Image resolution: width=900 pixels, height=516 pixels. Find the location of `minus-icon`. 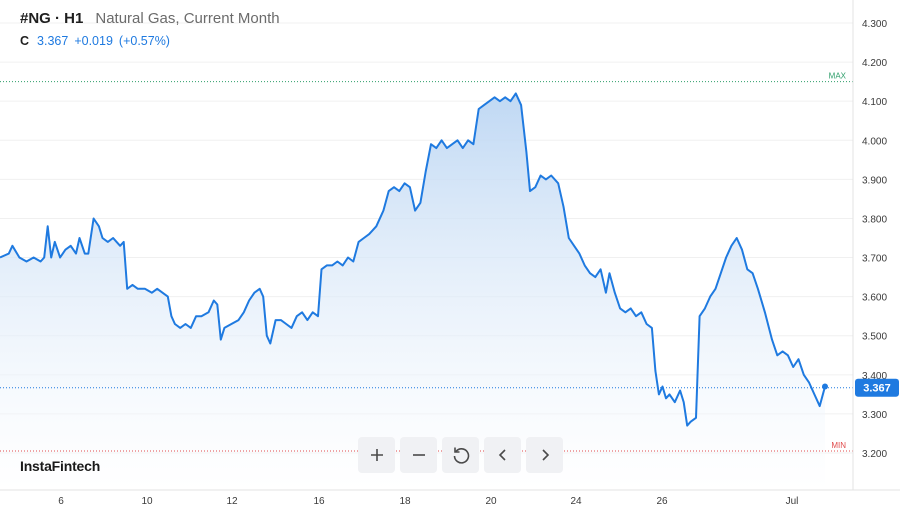

minus-icon is located at coordinates (418, 455).